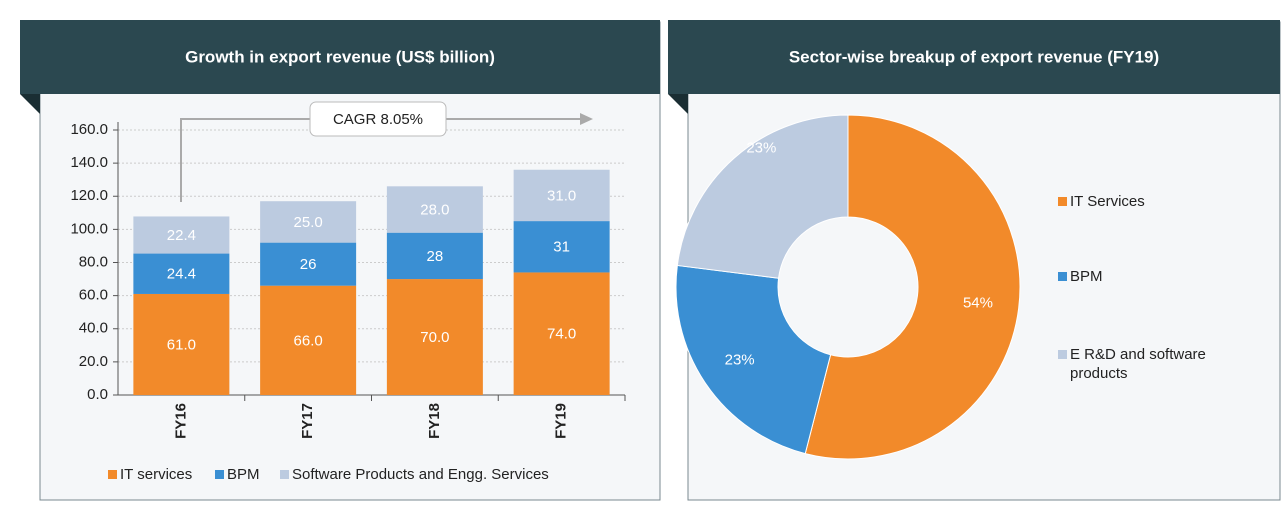 The image size is (1285, 505). I want to click on data-label: 61.0, so click(181, 344).